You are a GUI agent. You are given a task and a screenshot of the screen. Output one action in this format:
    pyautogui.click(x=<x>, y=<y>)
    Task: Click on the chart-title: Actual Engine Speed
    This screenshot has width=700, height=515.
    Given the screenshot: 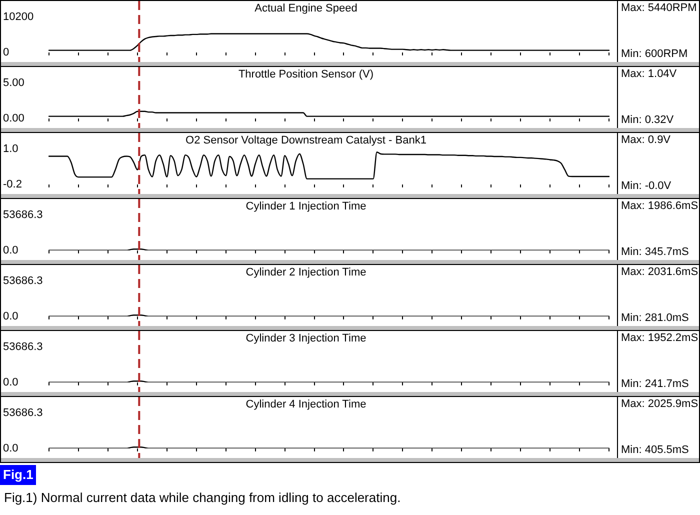 What is the action you would take?
    pyautogui.click(x=306, y=8)
    